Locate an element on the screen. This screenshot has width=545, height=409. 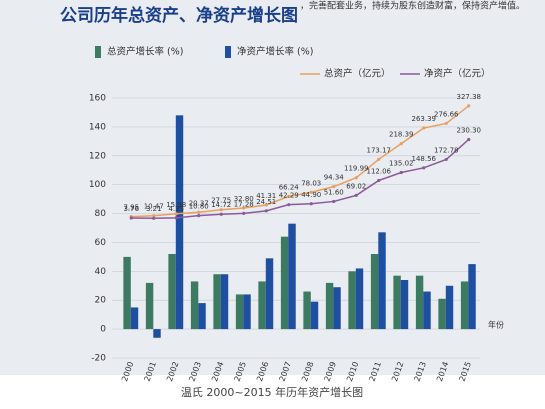
data-label: 14.72 is located at coordinates (221, 205).